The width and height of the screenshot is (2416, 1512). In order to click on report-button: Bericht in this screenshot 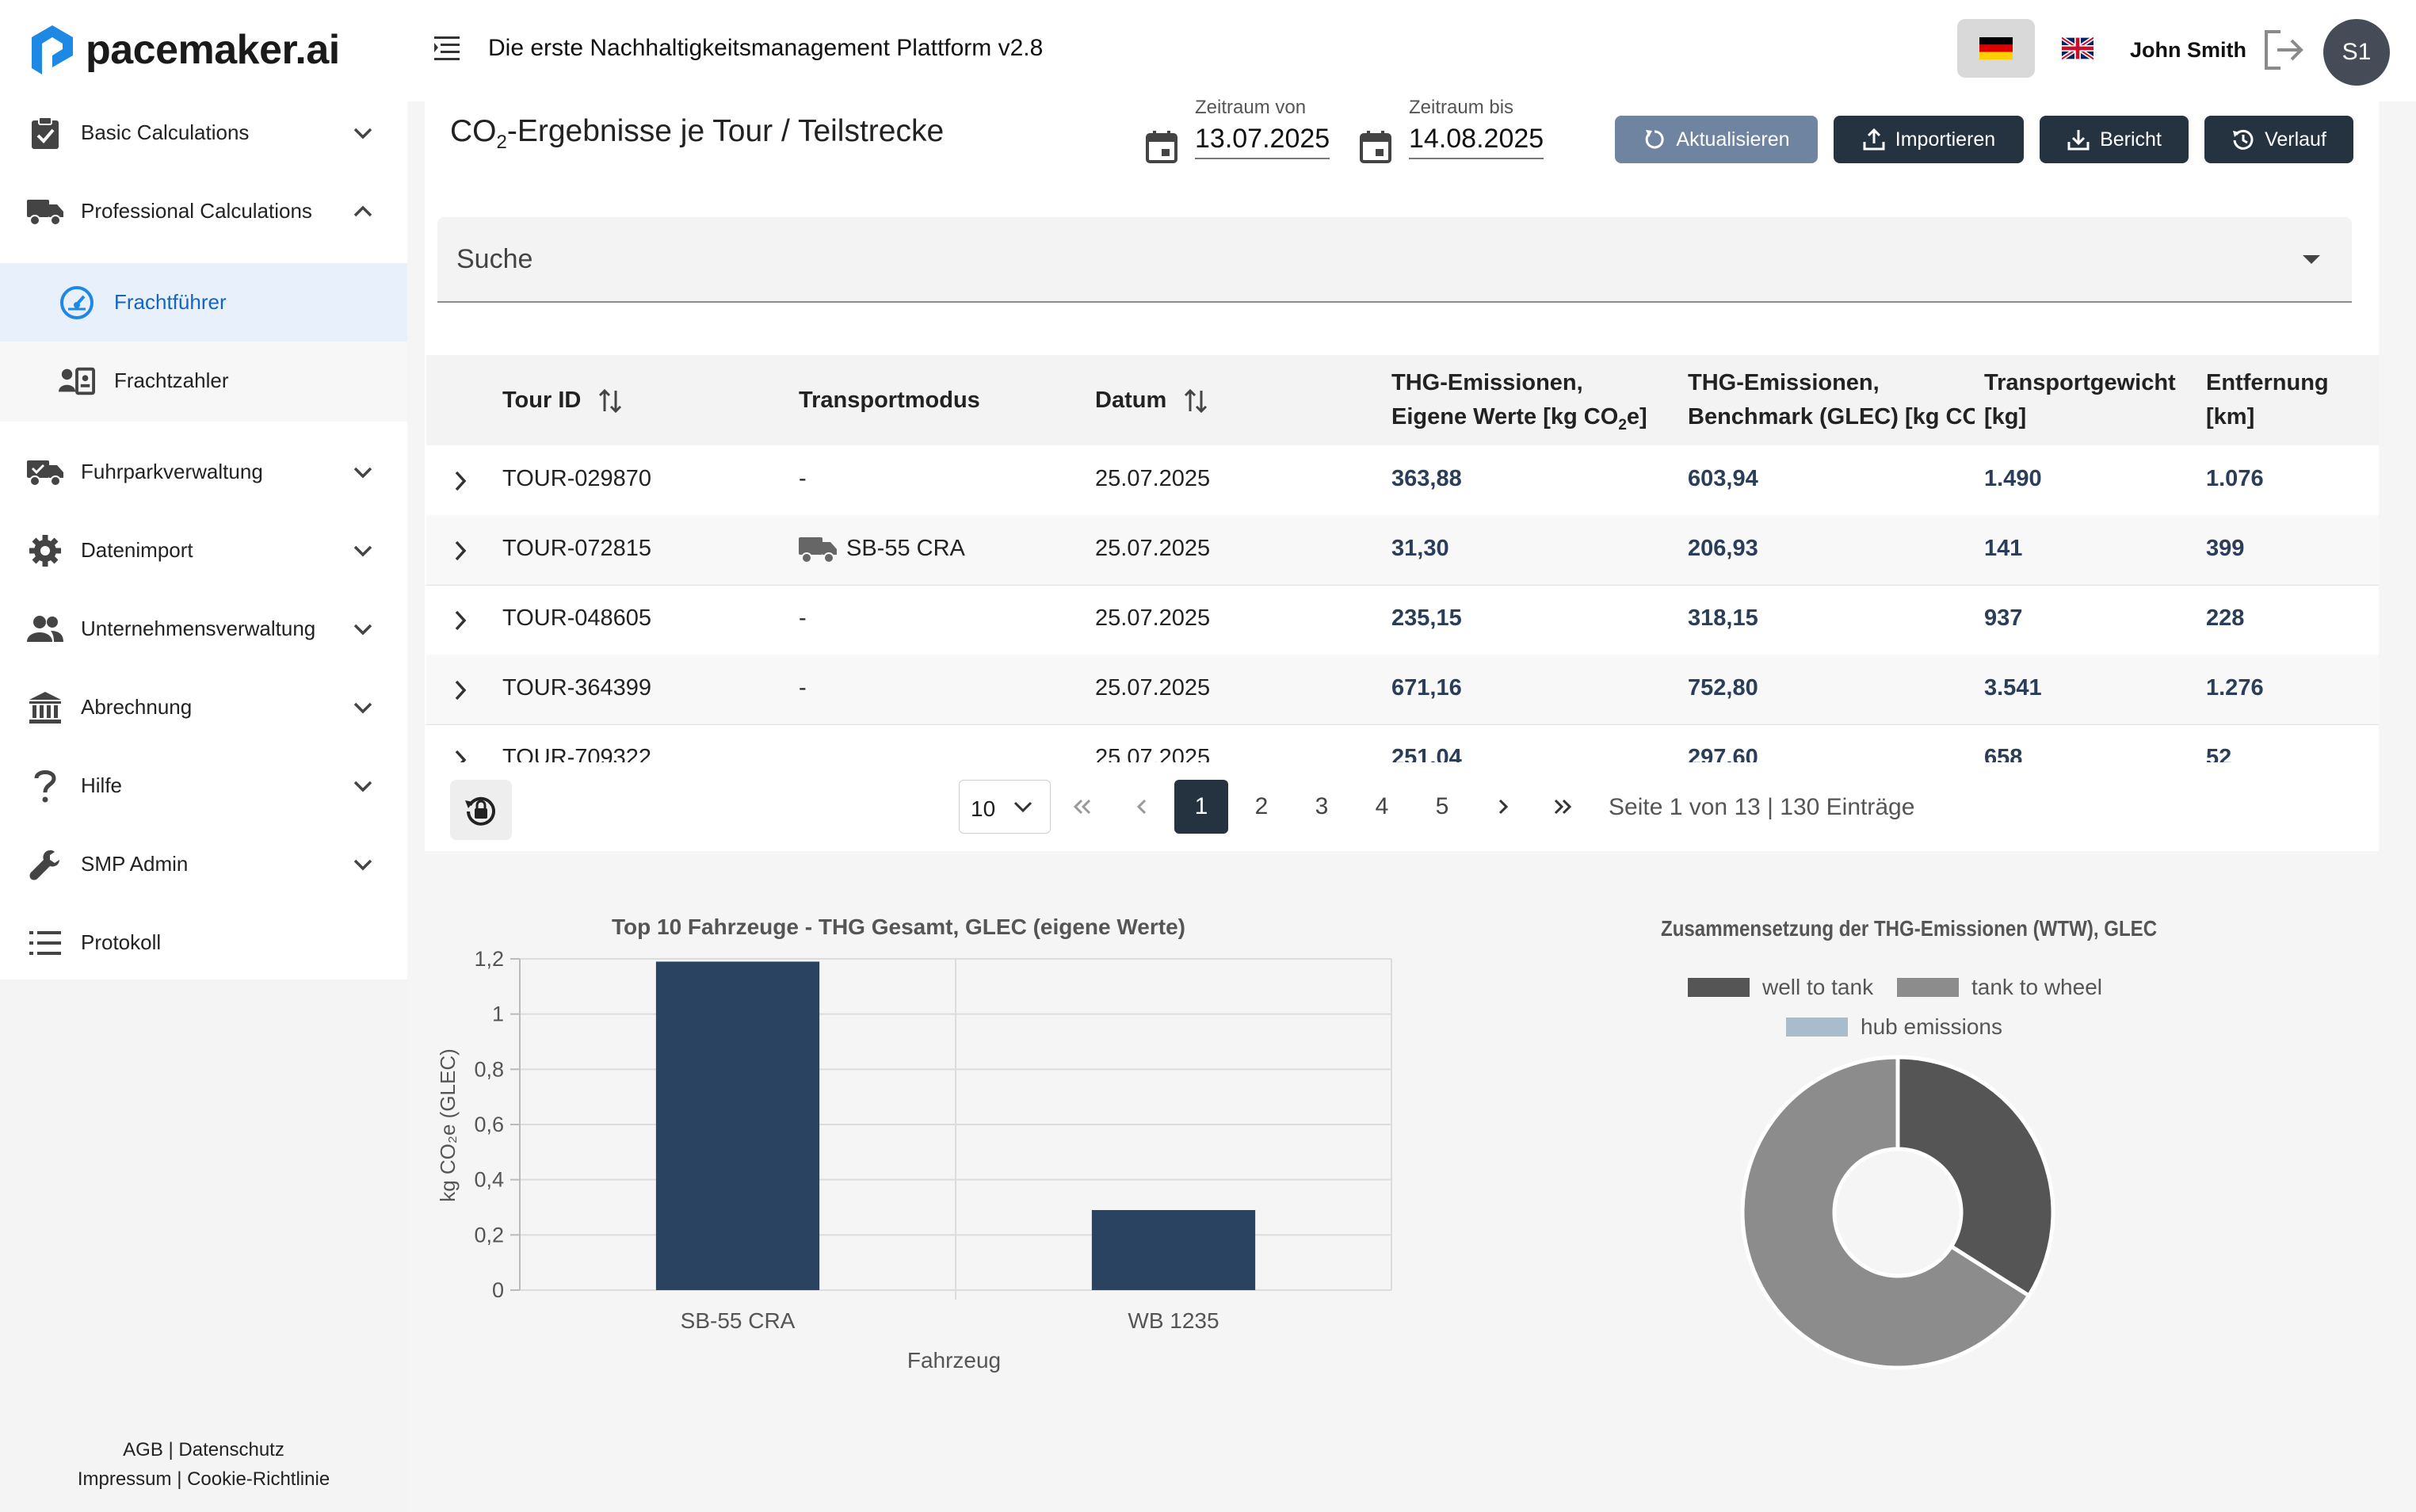, I will do `click(2115, 139)`.